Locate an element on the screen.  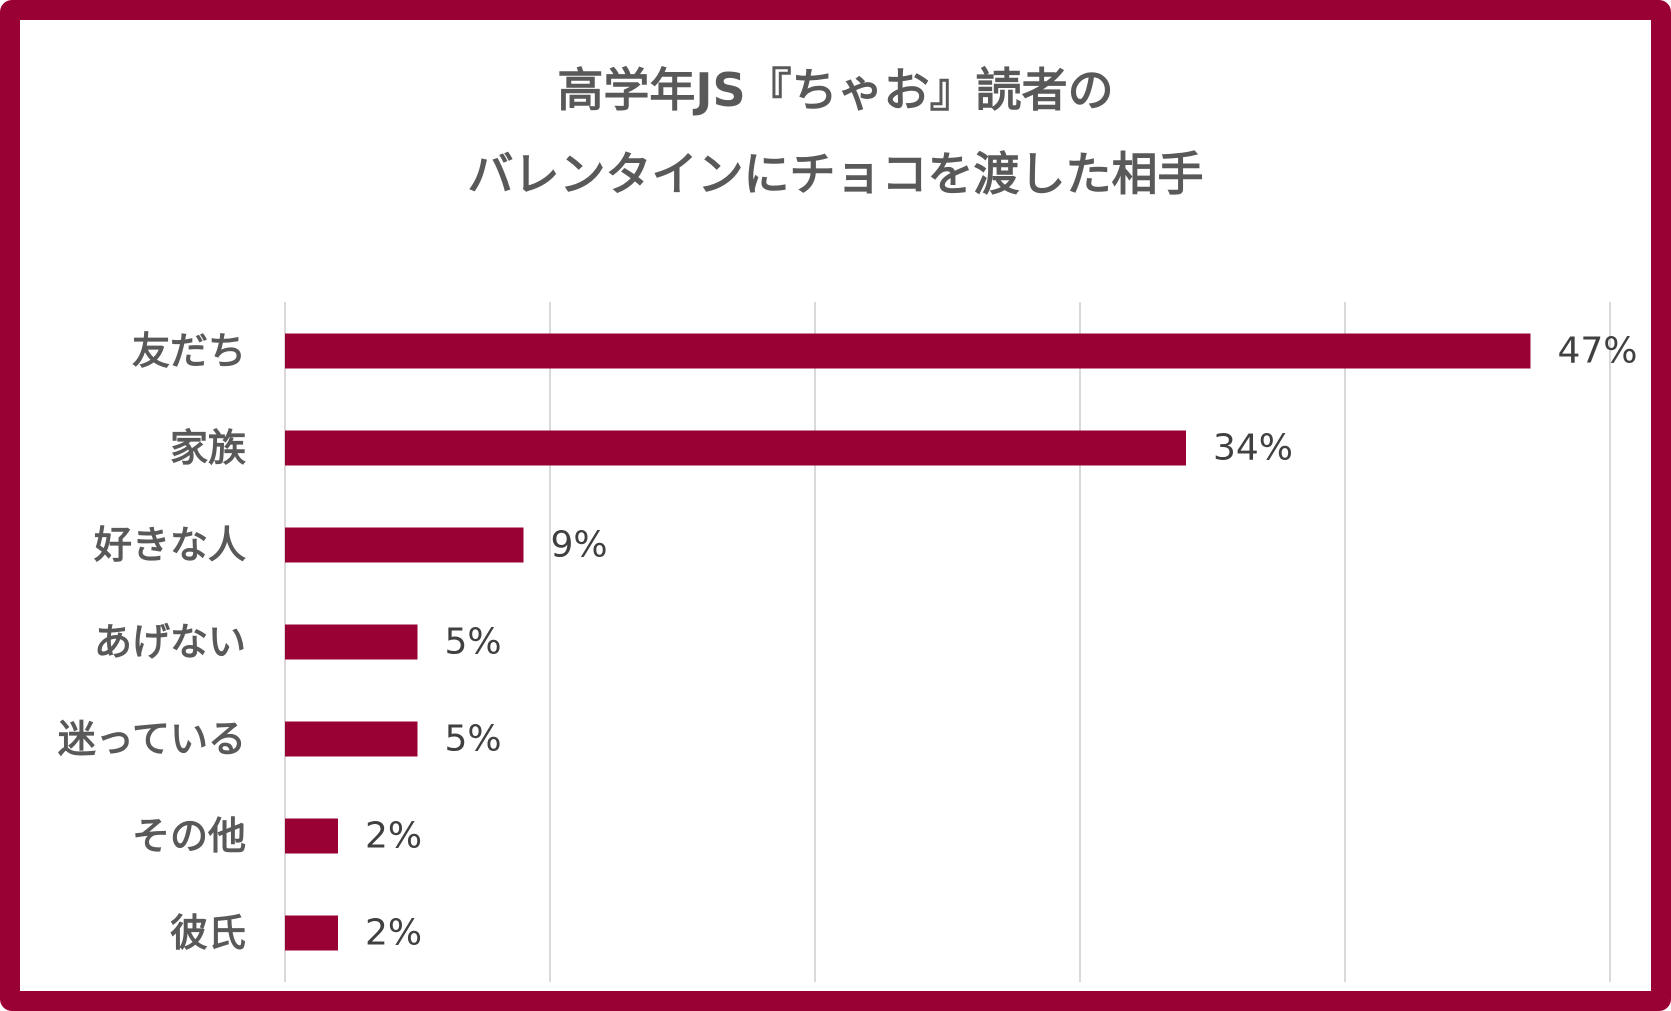
category-label: 友だち is located at coordinates (189, 351).